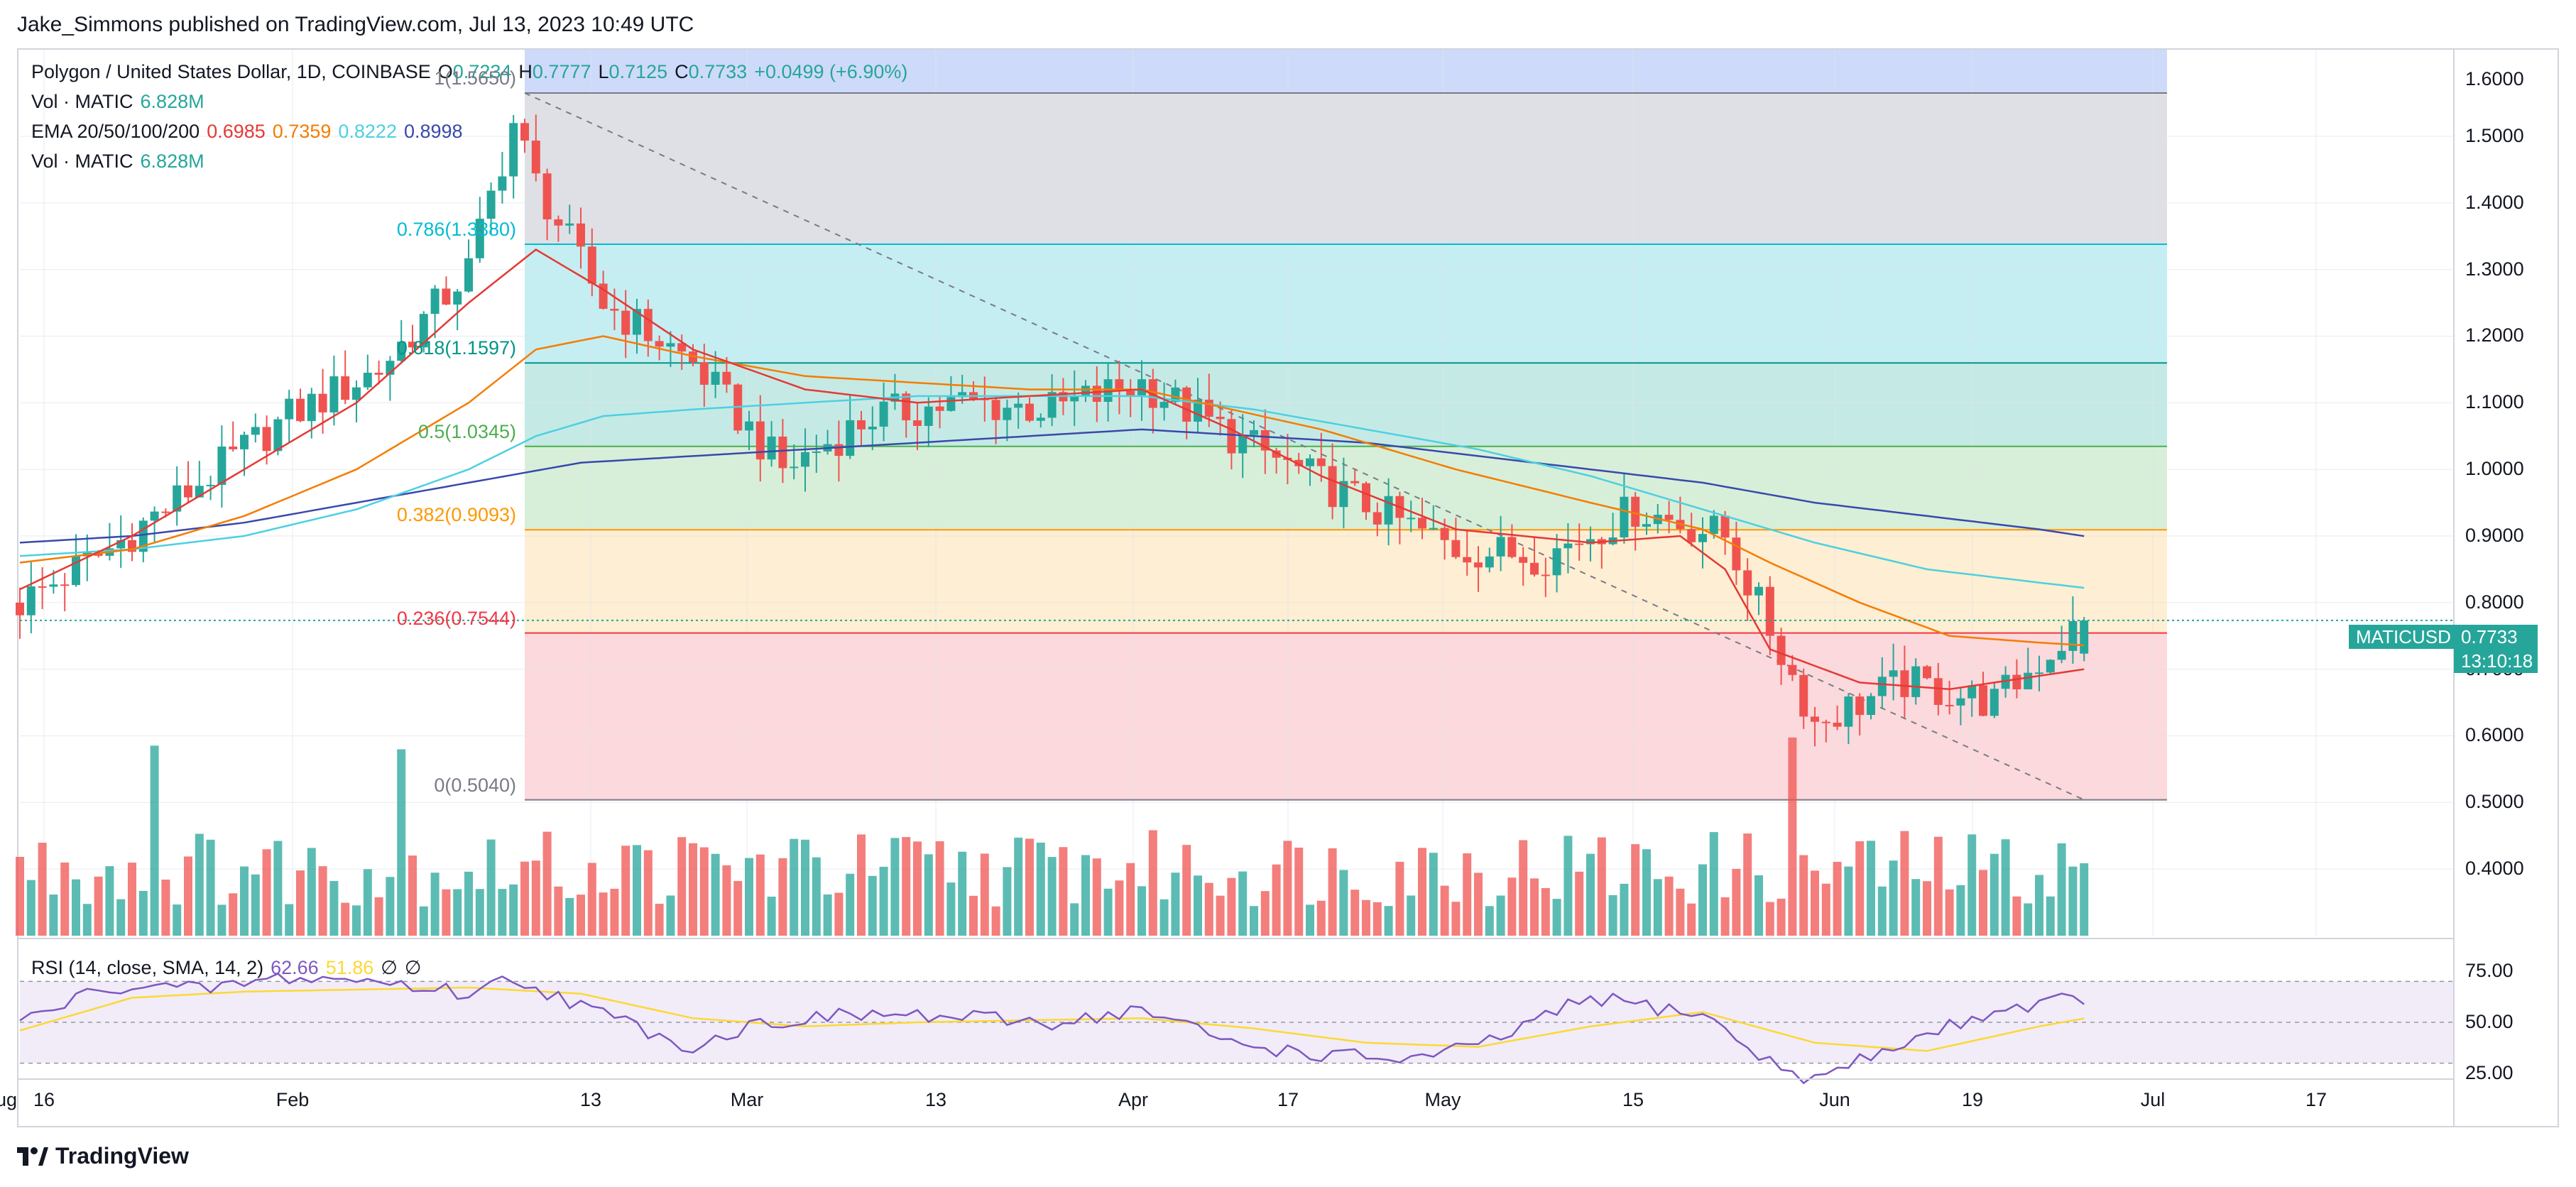 This screenshot has height=1187, width=2576. Describe the element at coordinates (456, 348) in the screenshot. I see `fib-label-0.618: 0.618(1.1597)` at that location.